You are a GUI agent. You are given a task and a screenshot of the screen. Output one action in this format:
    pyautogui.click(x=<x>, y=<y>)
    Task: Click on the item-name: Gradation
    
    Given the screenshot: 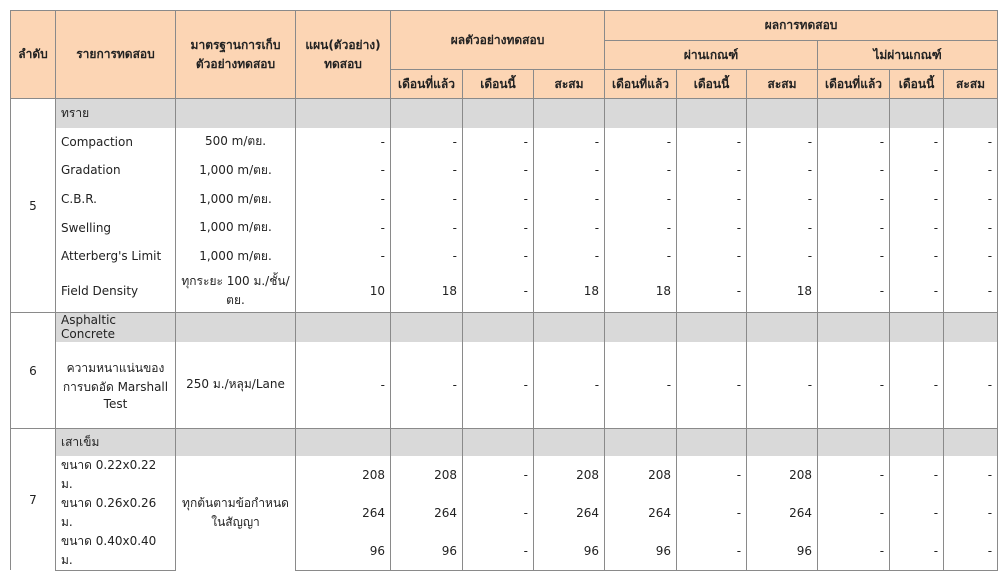 What is the action you would take?
    pyautogui.click(x=115, y=170)
    